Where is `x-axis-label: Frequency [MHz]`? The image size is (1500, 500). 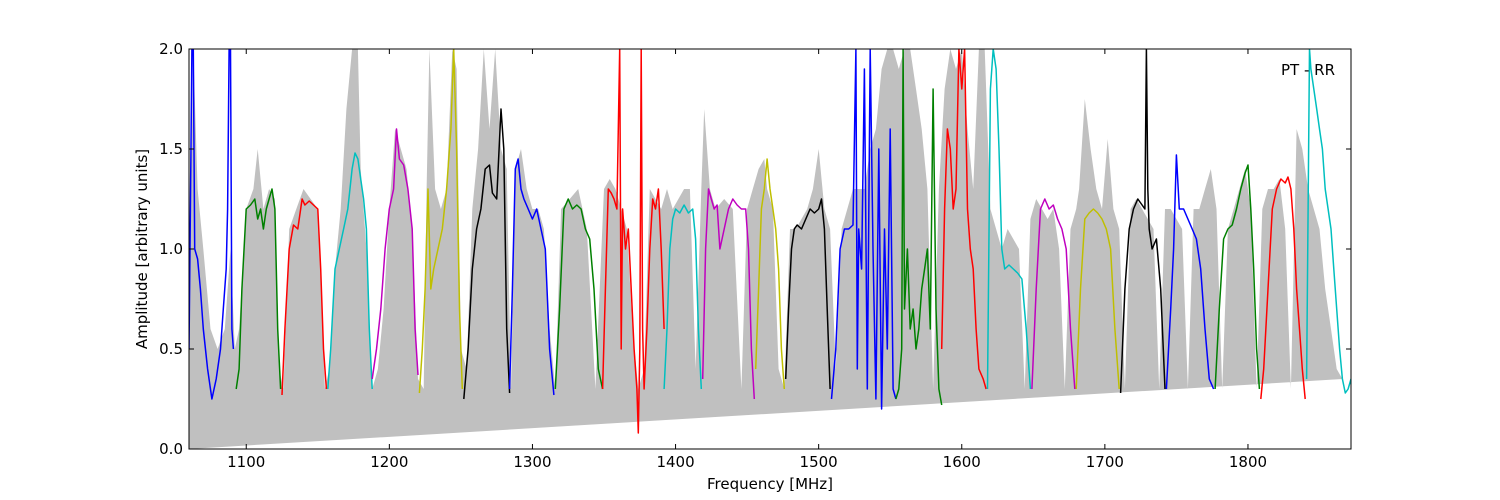 x-axis-label: Frequency [MHz] is located at coordinates (770, 484).